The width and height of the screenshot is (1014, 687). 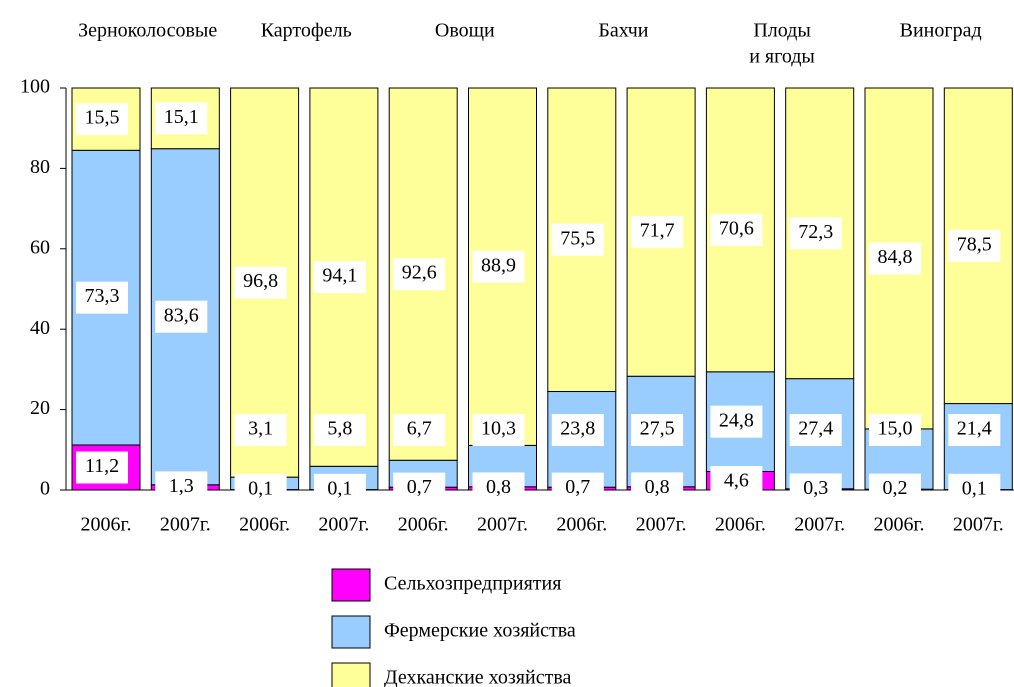 I want to click on data-label: 71,7, so click(x=657, y=231).